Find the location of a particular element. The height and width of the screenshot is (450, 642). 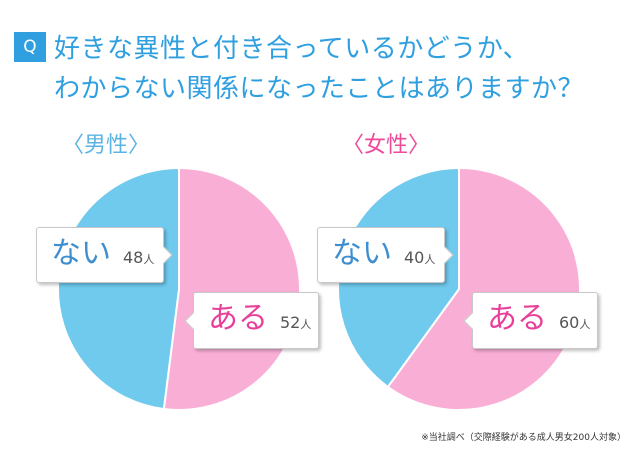

male-chart-title: 〈男性〉 is located at coordinates (106, 145).